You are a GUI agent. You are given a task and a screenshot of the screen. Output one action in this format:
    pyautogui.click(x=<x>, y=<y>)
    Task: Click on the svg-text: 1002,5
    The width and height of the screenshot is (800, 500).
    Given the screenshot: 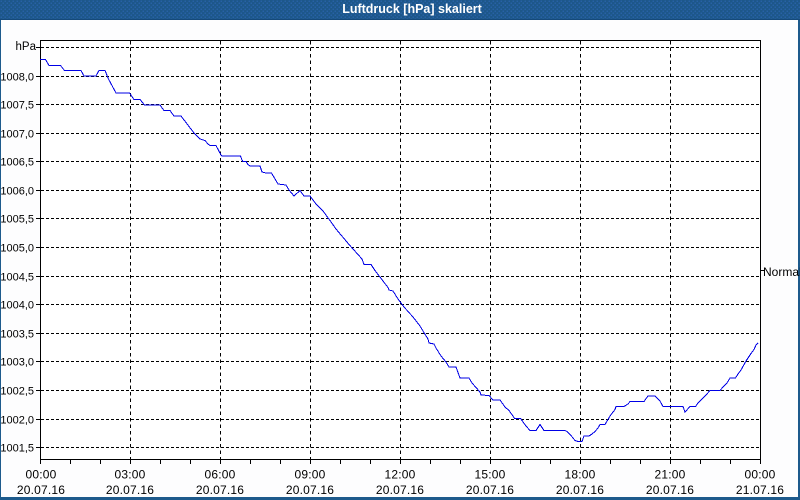 What is the action you would take?
    pyautogui.click(x=17, y=392)
    